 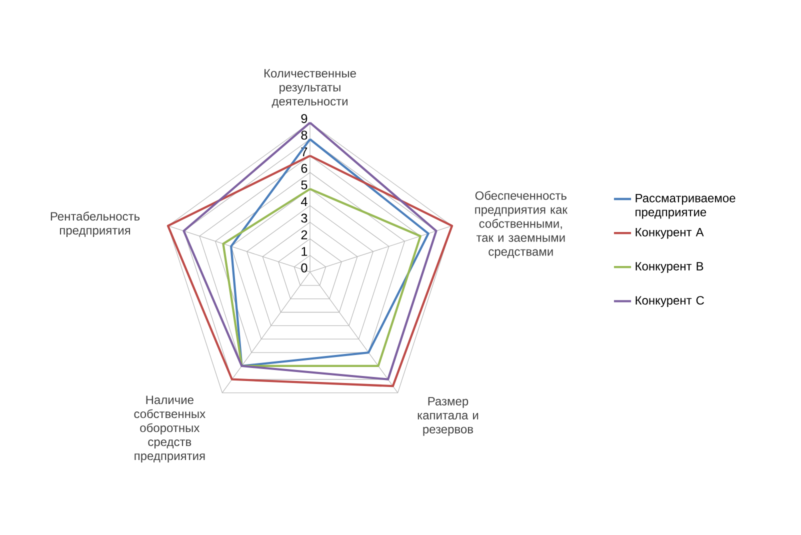 What do you see at coordinates (304, 185) in the screenshot?
I see `y-tick-label: 5` at bounding box center [304, 185].